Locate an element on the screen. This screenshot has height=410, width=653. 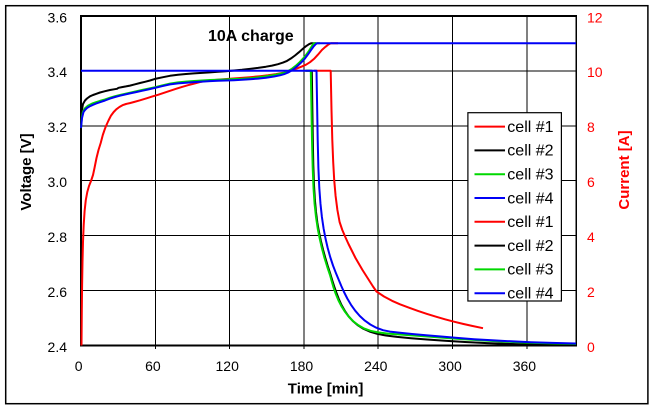
svg-text: 240 is located at coordinates (376, 366).